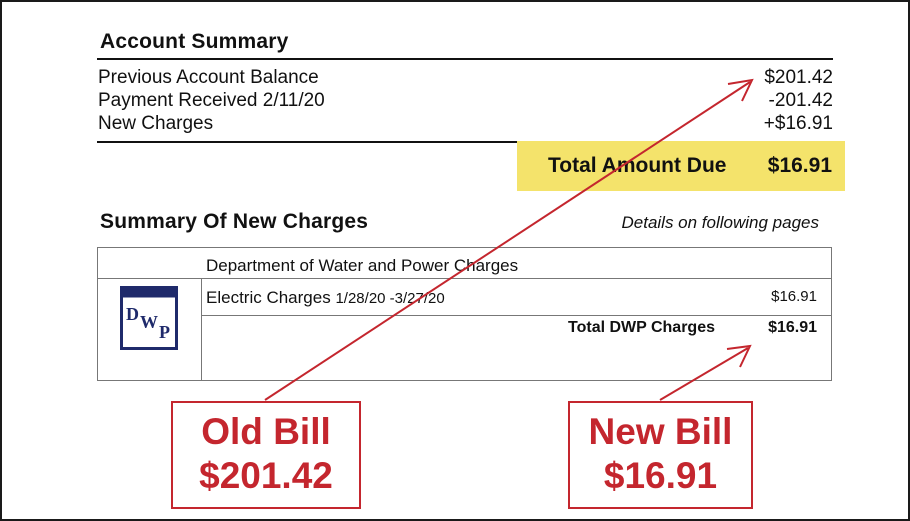 This screenshot has width=910, height=521. I want to click on account-row-previous-balance: Previous Account Balance $201.42, so click(465, 78).